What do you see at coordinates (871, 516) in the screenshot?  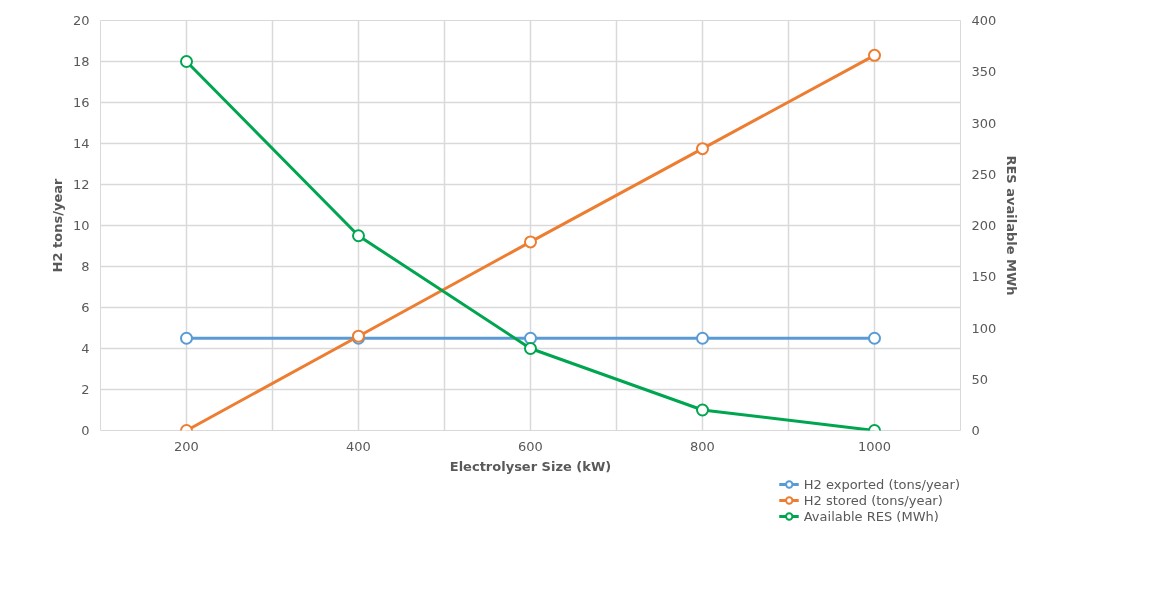 I see `legend-label: Available RES (MWh)` at bounding box center [871, 516].